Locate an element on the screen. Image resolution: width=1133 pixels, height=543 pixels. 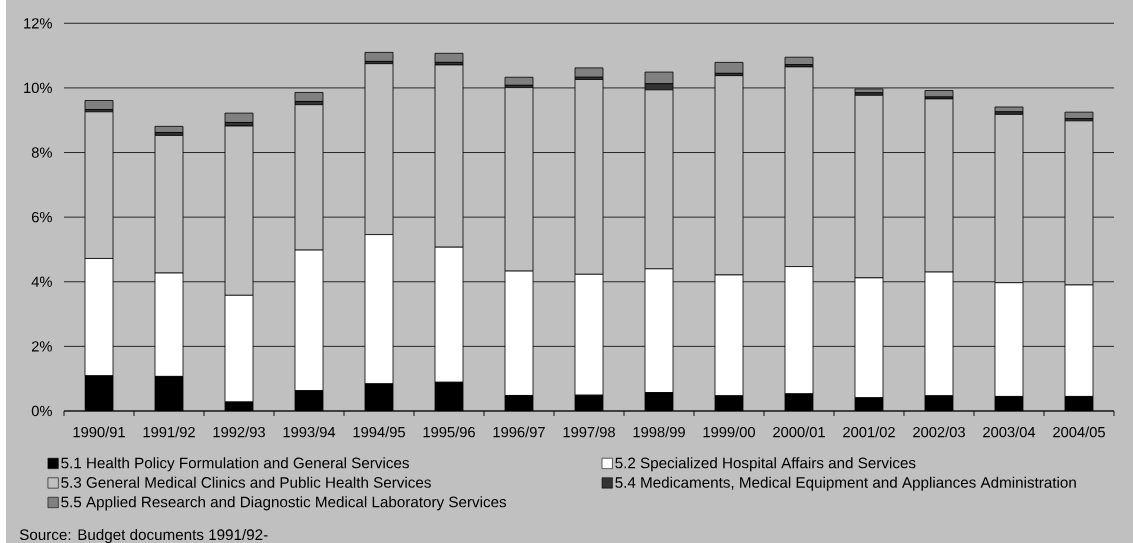
x-tick-label: 2001/02 is located at coordinates (869, 432).